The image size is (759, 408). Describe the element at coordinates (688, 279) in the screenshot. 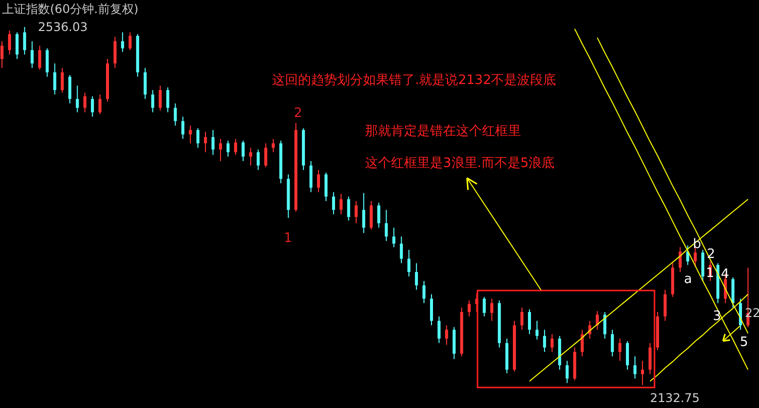

I see `annotation: a` at that location.